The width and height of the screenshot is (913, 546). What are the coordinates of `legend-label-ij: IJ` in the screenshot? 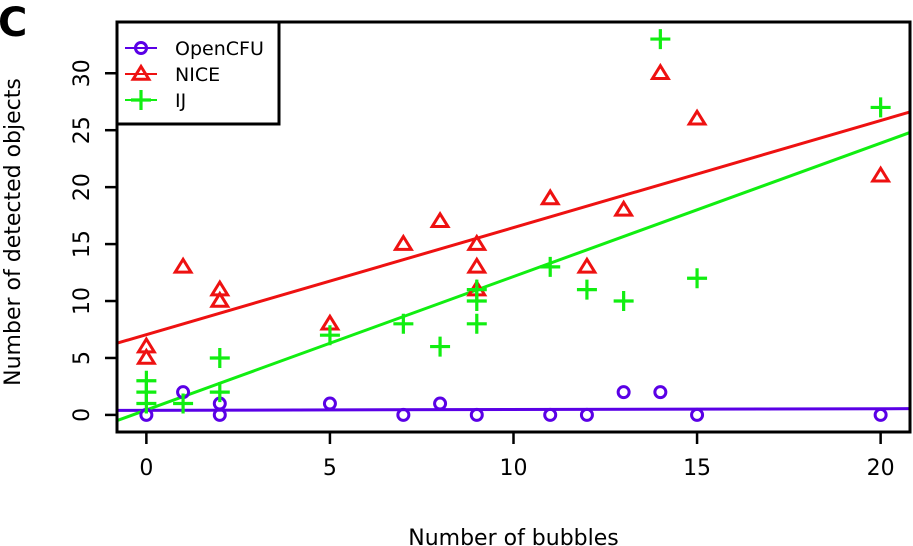 It's located at (180, 101).